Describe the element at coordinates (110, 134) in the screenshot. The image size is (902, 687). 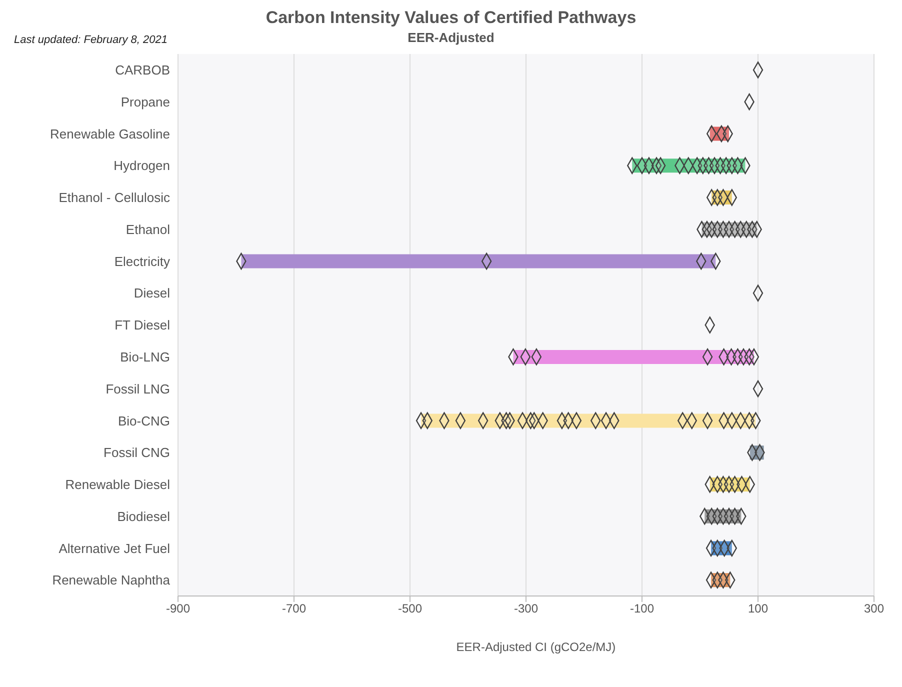
I see `y-tick-label: Renewable Gasoline` at that location.